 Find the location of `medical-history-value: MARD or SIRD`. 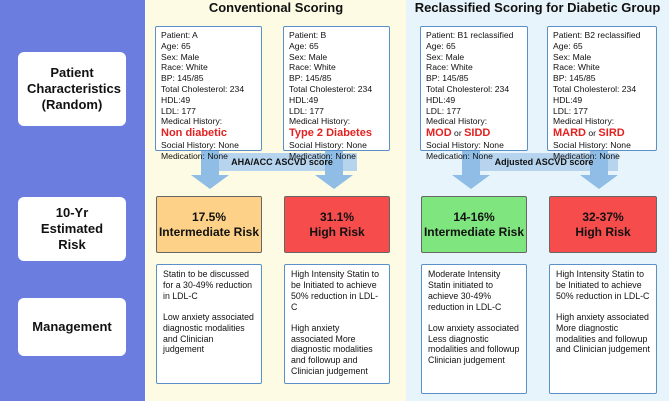

medical-history-value: MARD or SIRD is located at coordinates (602, 133).